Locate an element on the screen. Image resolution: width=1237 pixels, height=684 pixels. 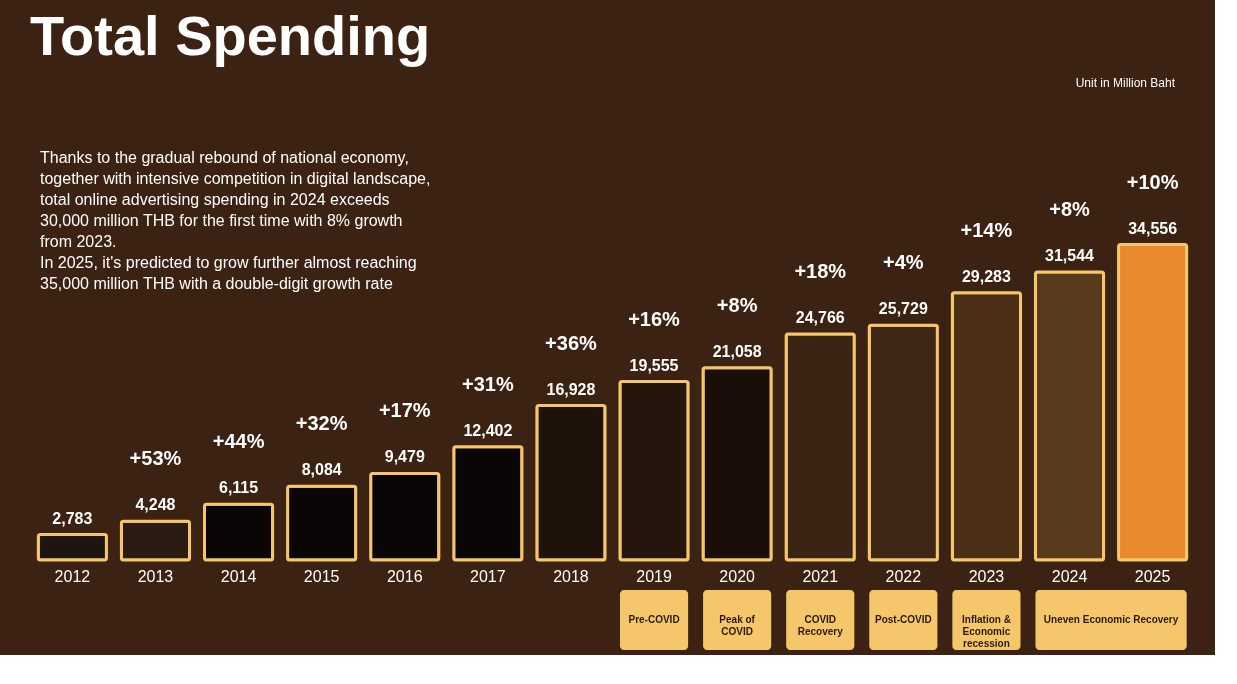
text: COVID Recovery is located at coordinates (820, 625).